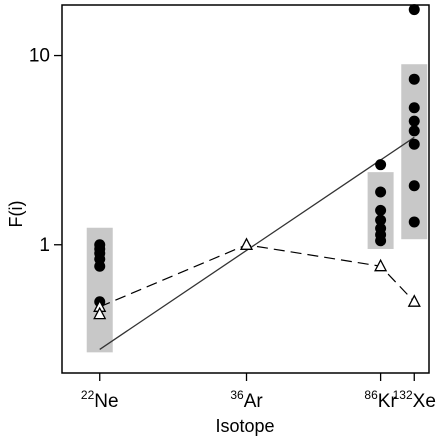 This screenshot has height=438, width=436. Describe the element at coordinates (403, 395) in the screenshot. I see `x-tick-label-superscript: 132` at that location.